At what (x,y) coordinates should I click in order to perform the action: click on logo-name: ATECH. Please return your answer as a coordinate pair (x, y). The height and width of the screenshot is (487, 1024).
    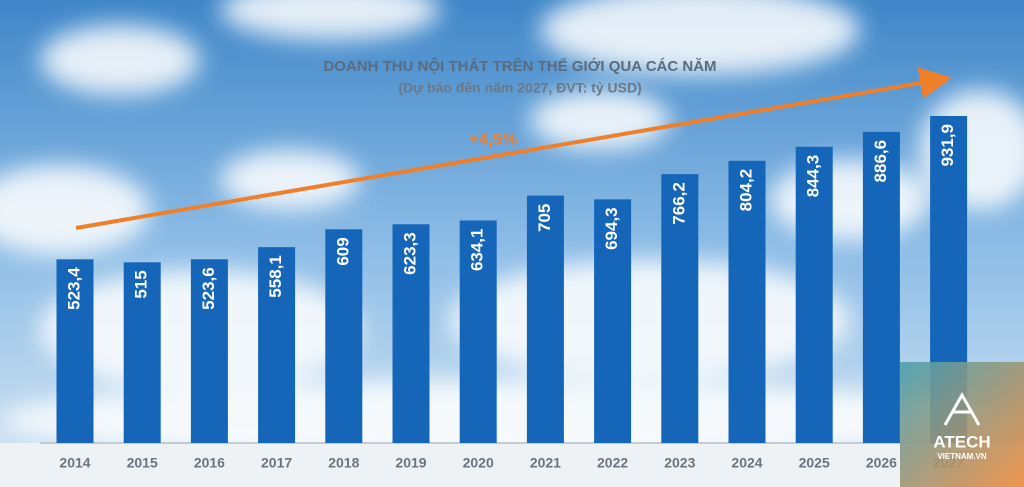
    Looking at the image, I should click on (961, 441).